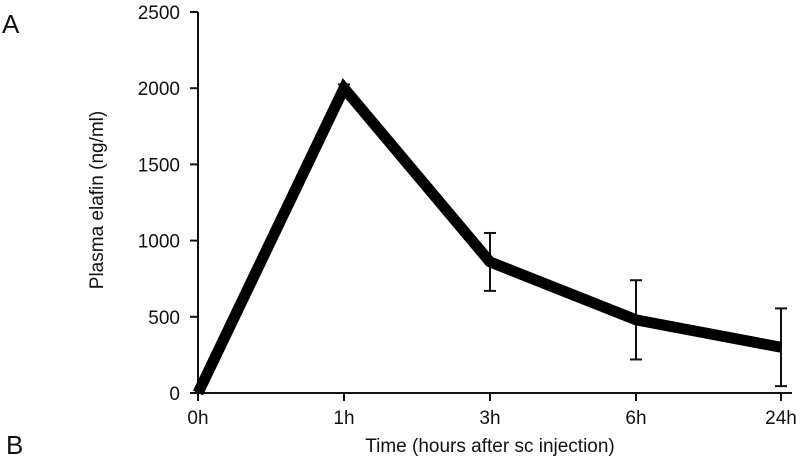  I want to click on x-tick-label: 6h, so click(635, 418).